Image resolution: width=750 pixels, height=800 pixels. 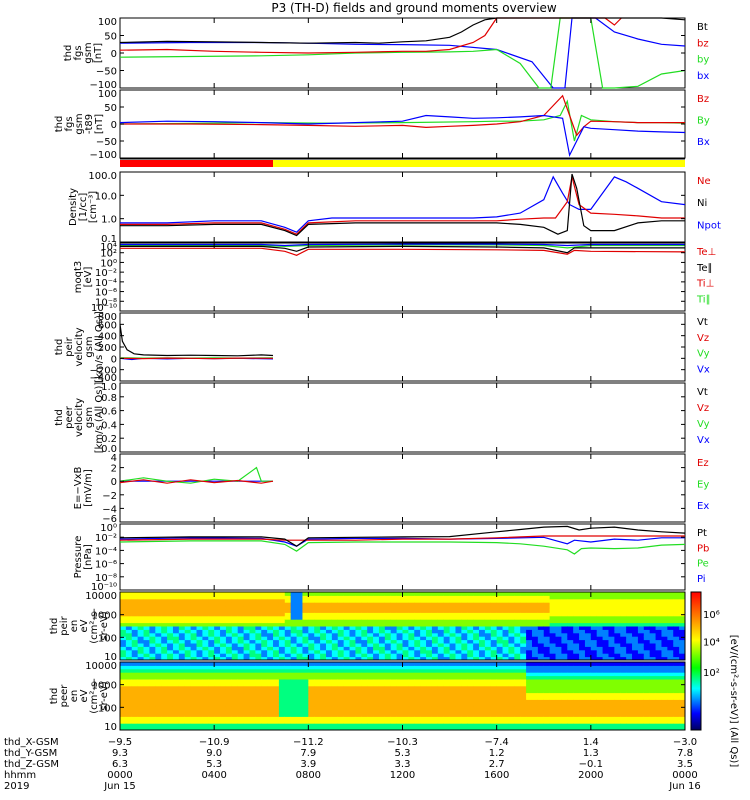 What do you see at coordinates (701, 579) in the screenshot?
I see `legend-label: Pi` at bounding box center [701, 579].